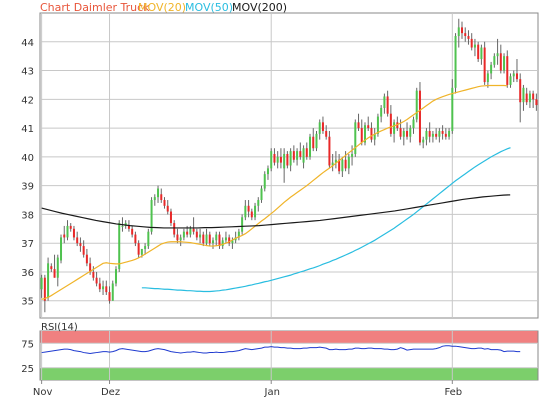 Image resolution: width=540 pixels, height=400 pixels. Describe the element at coordinates (289, 373) in the screenshot. I see `rsi-band-oversold` at that location.